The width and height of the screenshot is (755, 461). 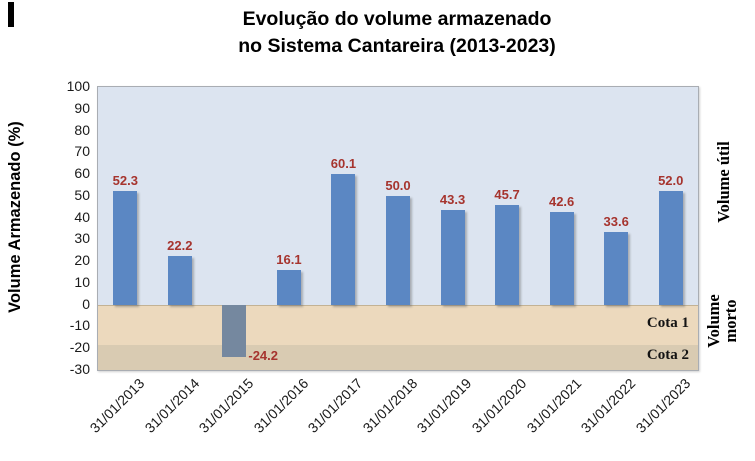 What do you see at coordinates (723, 182) in the screenshot?
I see `volume-util-label: Volume útil` at bounding box center [723, 182].